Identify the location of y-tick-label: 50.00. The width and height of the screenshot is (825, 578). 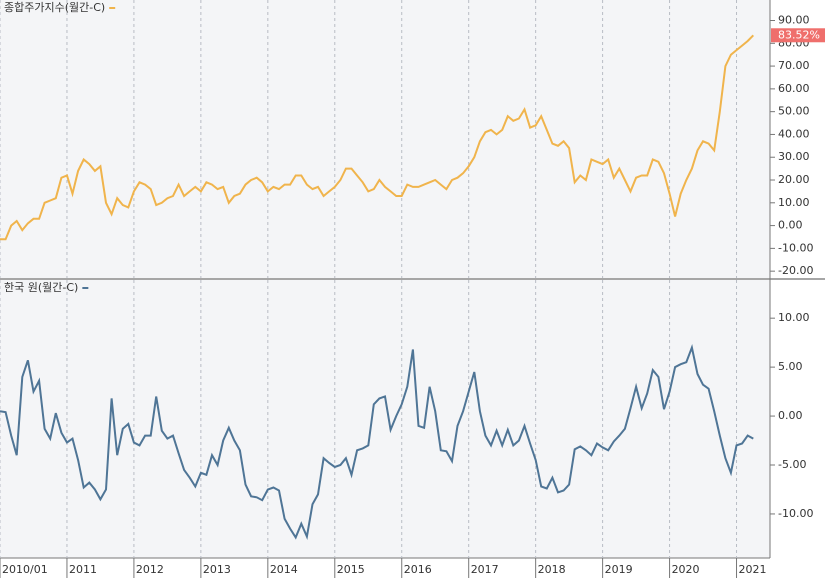
(794, 111).